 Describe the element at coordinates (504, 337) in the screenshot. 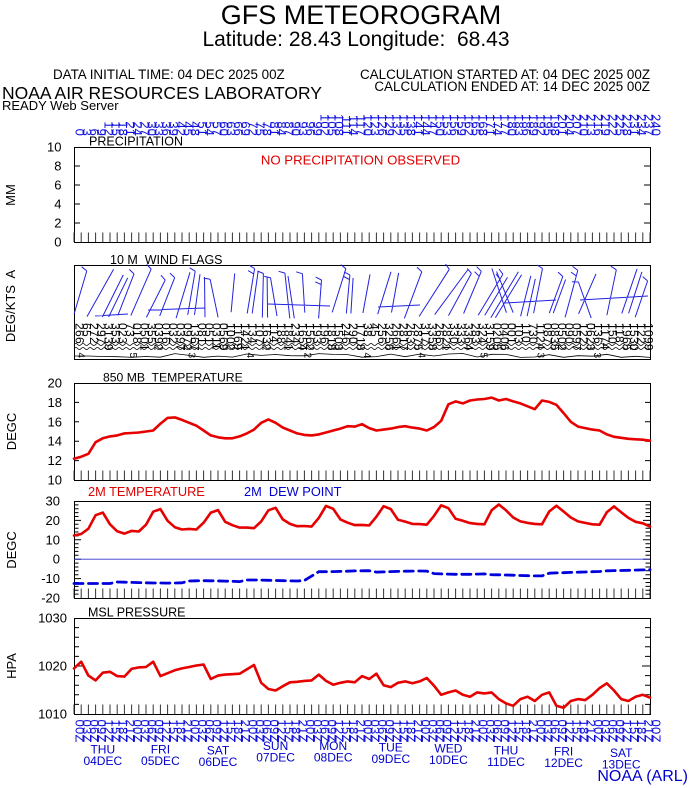

I see `svg-text: 0406` at that location.